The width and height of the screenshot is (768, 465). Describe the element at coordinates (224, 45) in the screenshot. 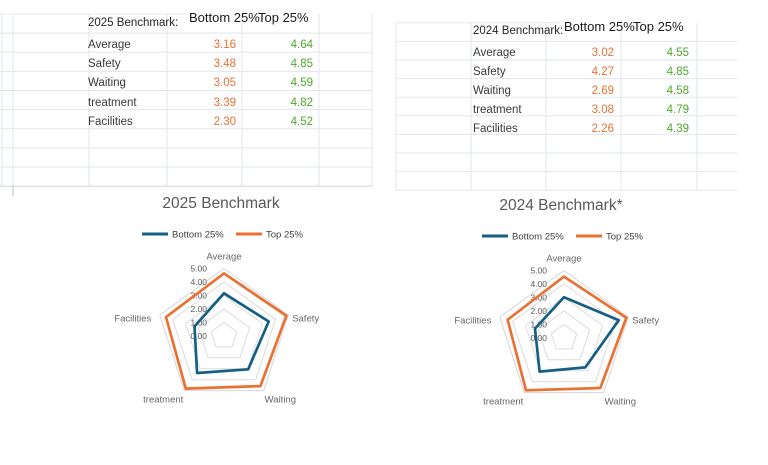

I see `bottom25-value: 3.16` at that location.